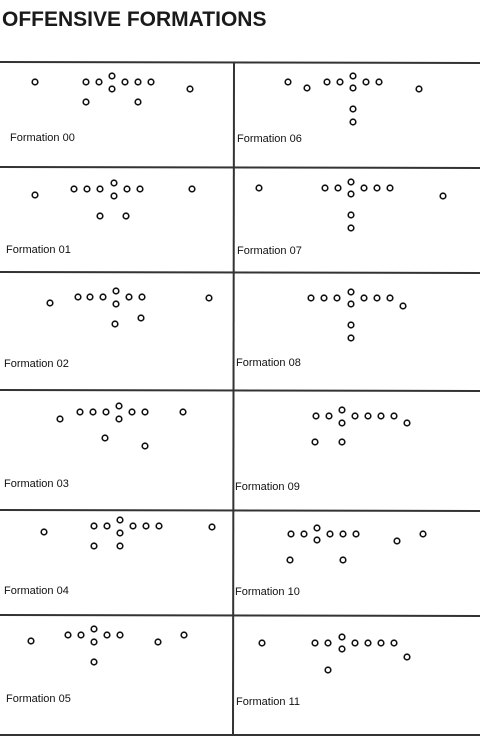  I want to click on formation-label: Formation 10, so click(267, 592).